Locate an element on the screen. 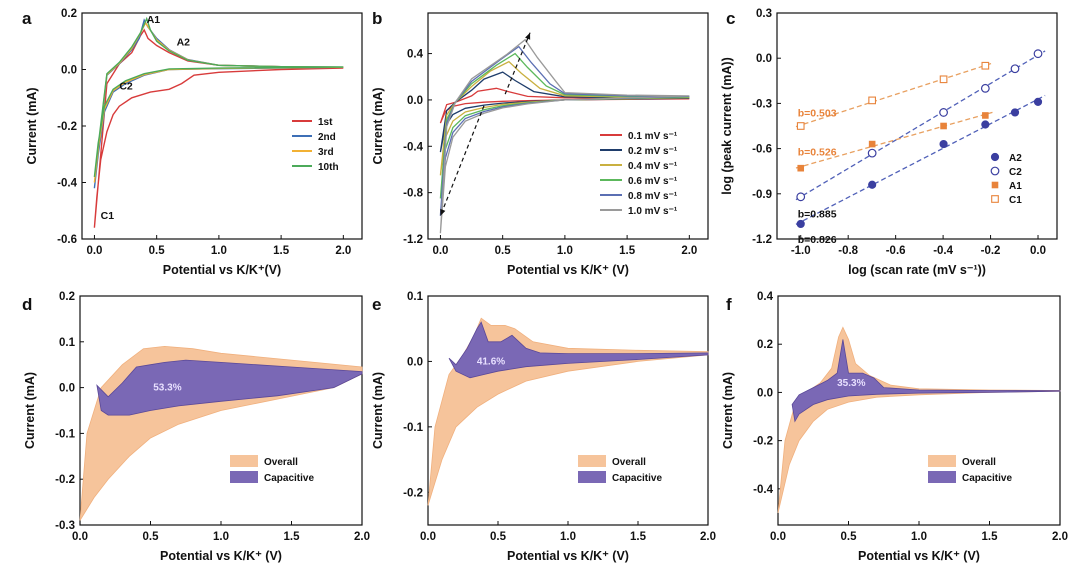 Image resolution: width=1080 pixels, height=585 pixels. legend-entry: Overall is located at coordinates (979, 462).